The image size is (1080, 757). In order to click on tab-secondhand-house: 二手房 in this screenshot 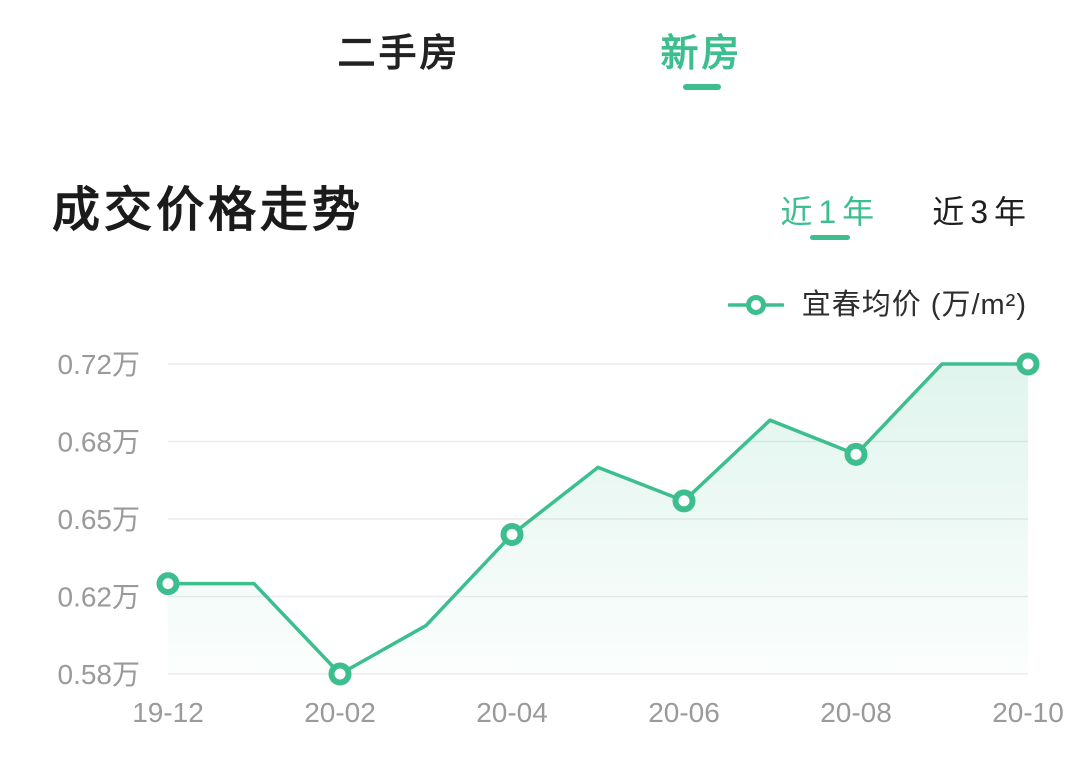, I will do `click(398, 61)`.